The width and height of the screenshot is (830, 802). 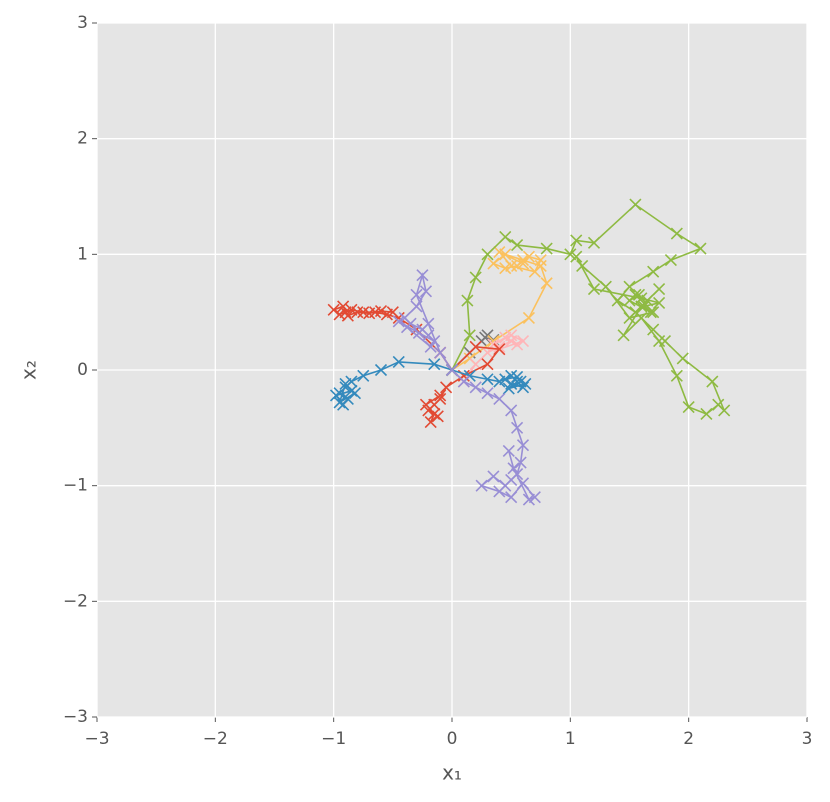 I want to click on y-axis-label: x₂, so click(x=29, y=370).